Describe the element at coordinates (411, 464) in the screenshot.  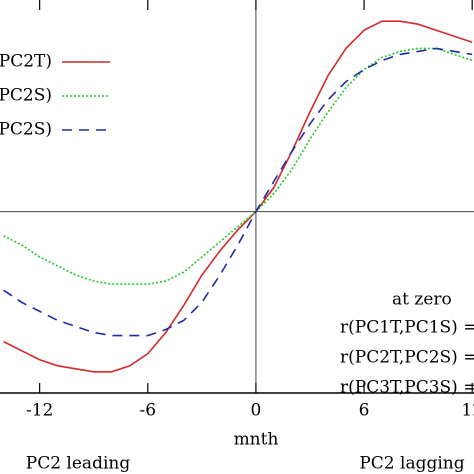
I see `annotation: PC2 lagging` at that location.